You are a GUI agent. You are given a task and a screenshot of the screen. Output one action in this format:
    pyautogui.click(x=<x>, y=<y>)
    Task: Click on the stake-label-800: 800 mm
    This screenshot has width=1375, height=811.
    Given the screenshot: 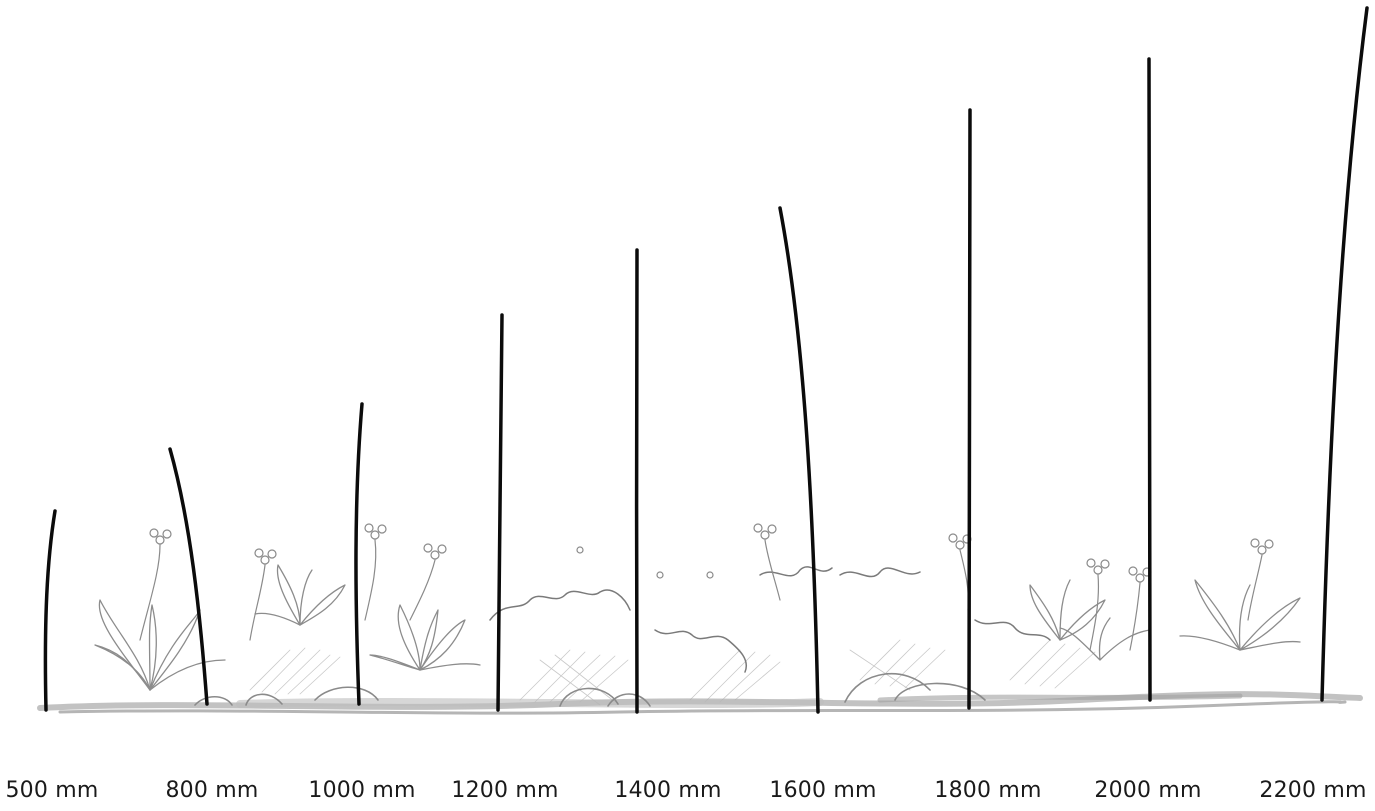 What is the action you would take?
    pyautogui.click(x=212, y=790)
    